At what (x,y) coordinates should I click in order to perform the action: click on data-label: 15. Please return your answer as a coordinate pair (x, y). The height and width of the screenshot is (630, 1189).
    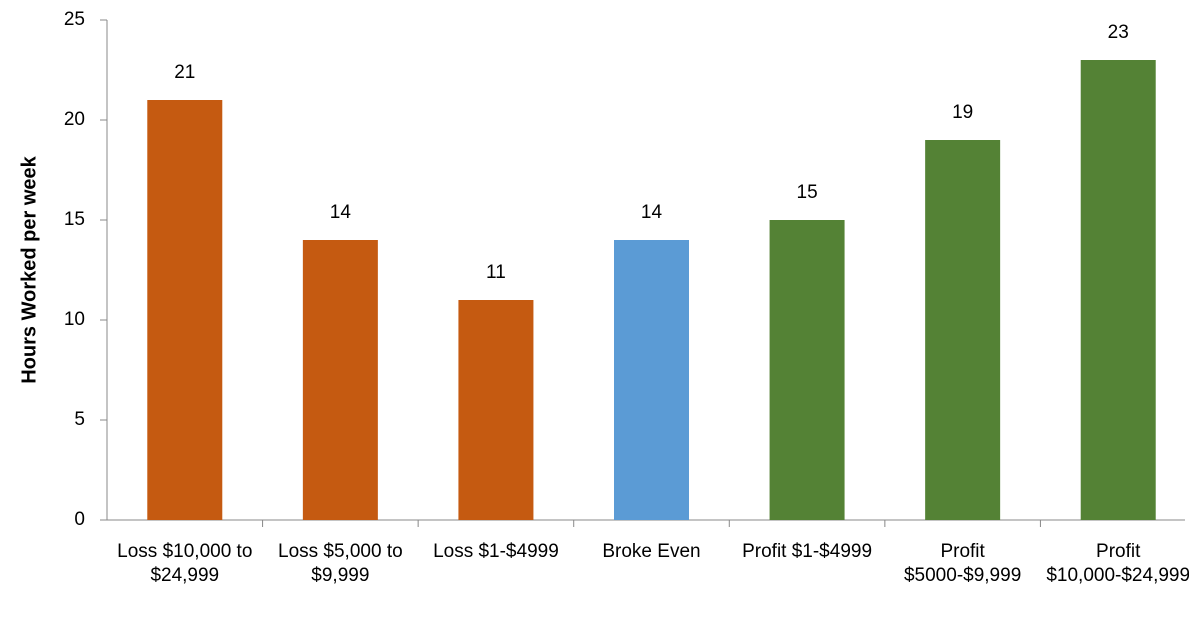
    Looking at the image, I should click on (807, 192).